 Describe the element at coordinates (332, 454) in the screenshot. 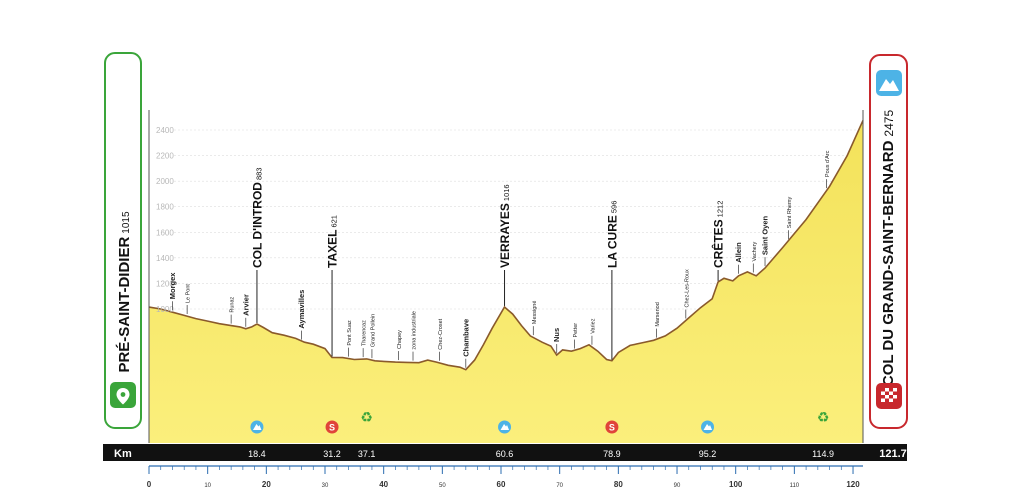

I see `marker-km-label: 31.2` at that location.